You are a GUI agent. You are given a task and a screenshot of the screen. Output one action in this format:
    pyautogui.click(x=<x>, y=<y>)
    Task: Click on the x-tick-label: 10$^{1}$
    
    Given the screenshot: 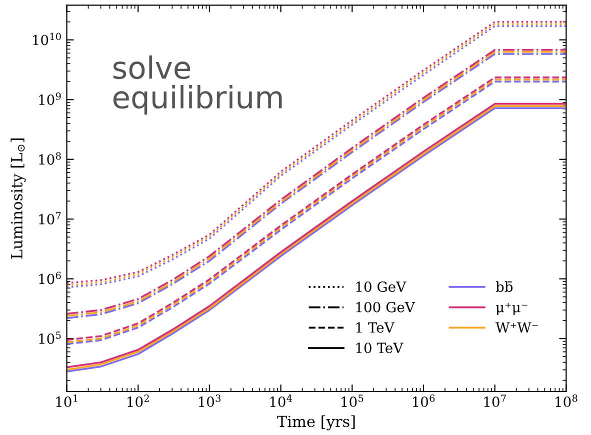 What is the action you would take?
    pyautogui.click(x=67, y=401)
    